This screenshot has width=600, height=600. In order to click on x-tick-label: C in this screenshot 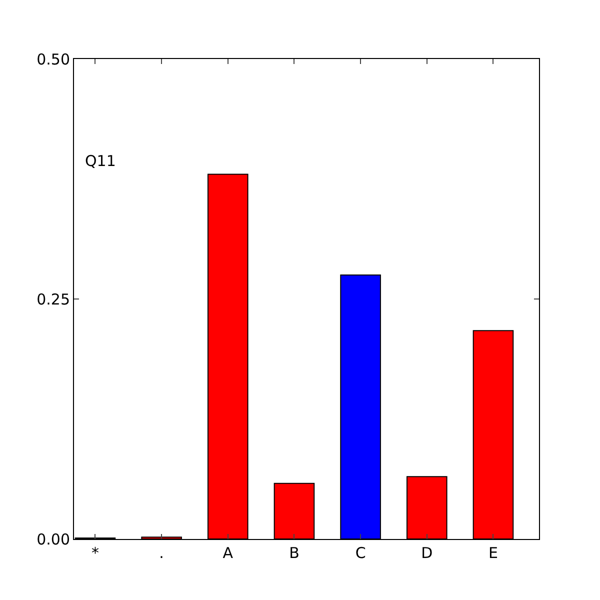, I will do `click(360, 553)`.